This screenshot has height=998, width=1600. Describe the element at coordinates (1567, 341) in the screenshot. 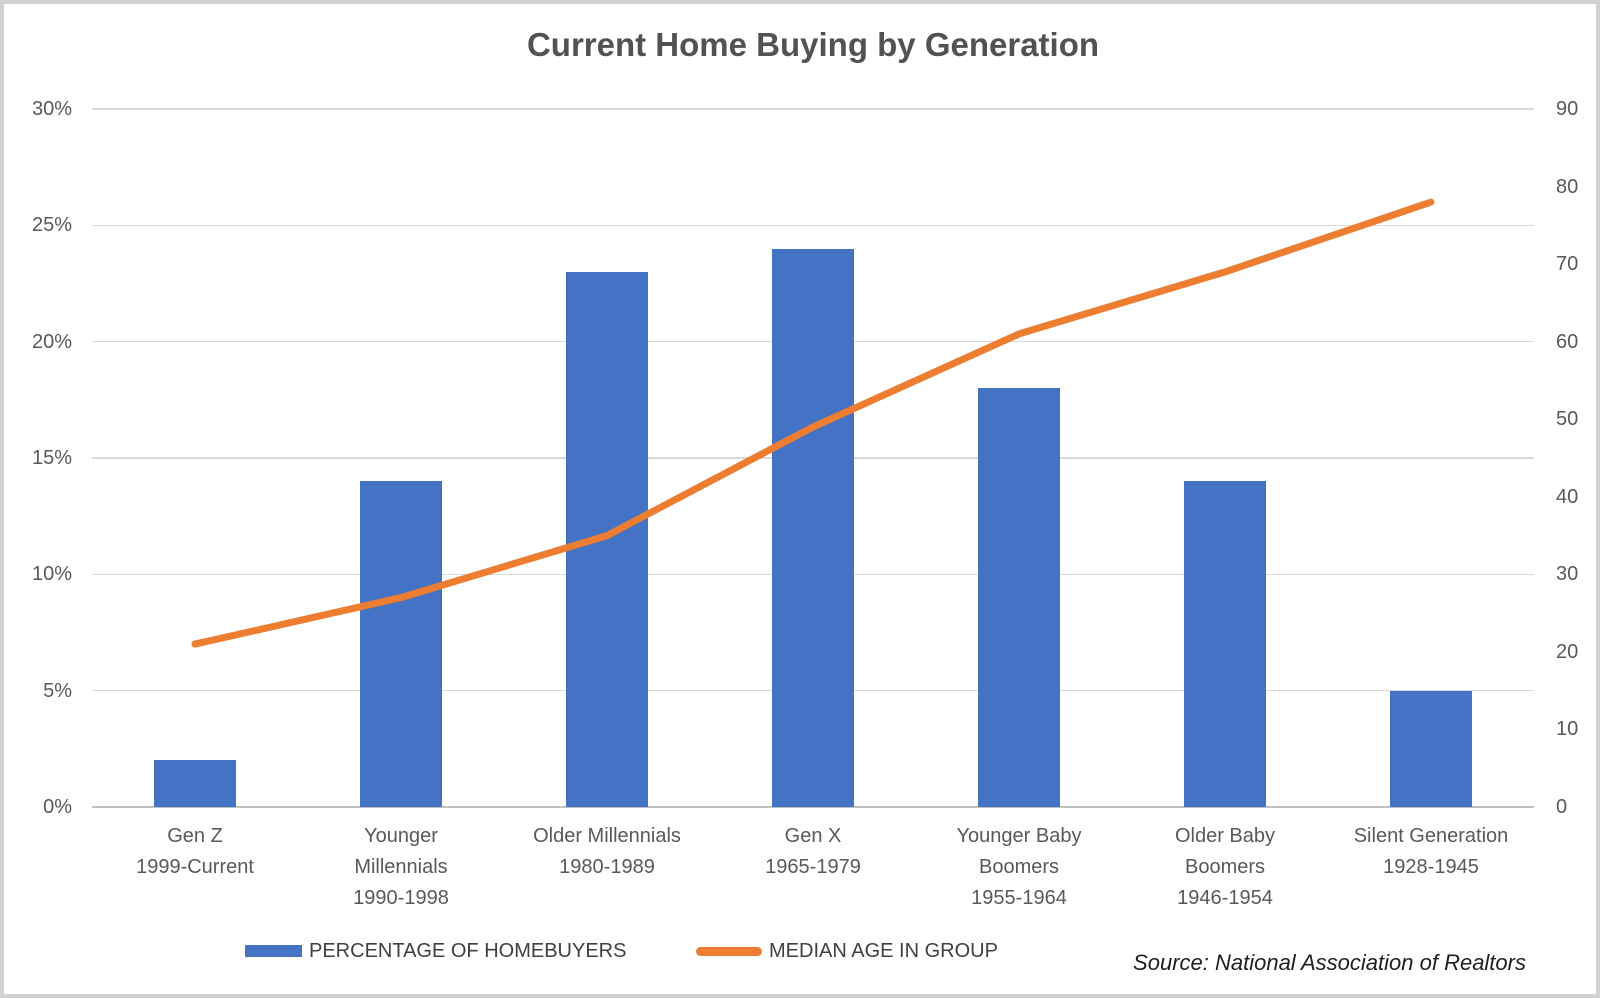

I see `y-axis-tick-right: 60` at that location.